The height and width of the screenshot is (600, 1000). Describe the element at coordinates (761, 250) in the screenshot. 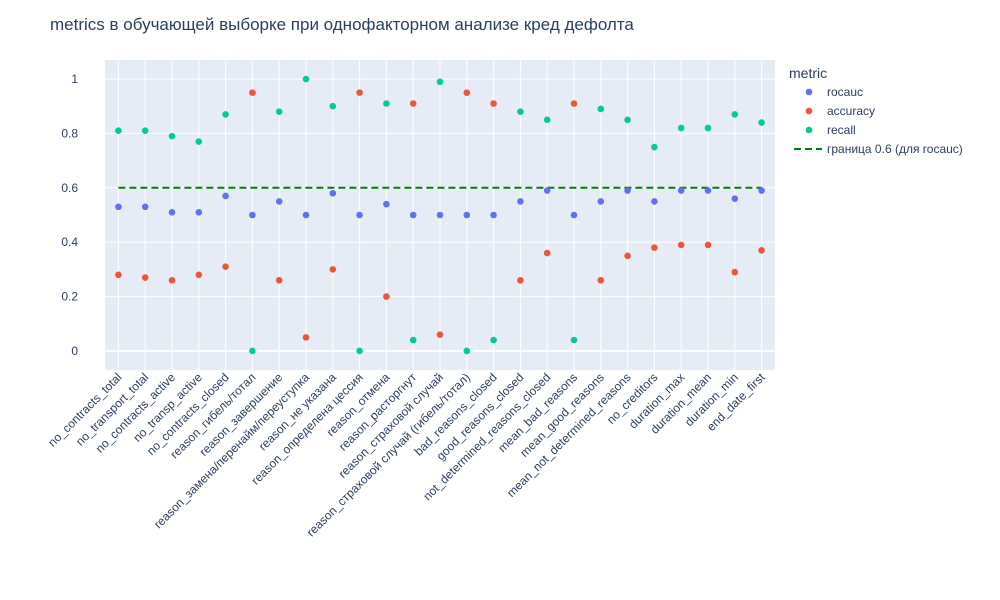

I see `point-accuracy-end_date_first` at that location.